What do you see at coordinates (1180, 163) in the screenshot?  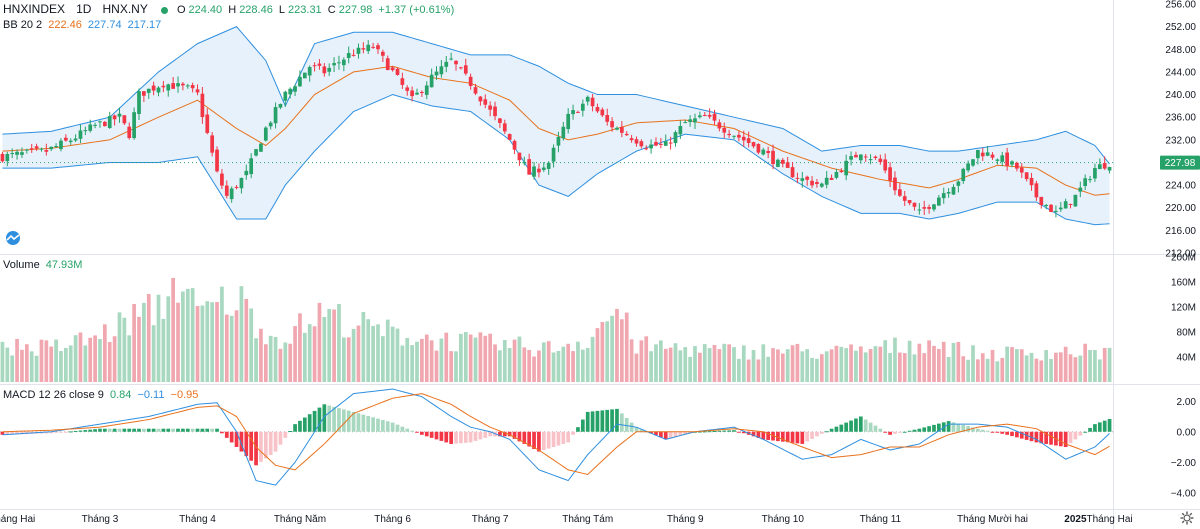 I see `last-price-tag-label: 227.98` at bounding box center [1180, 163].